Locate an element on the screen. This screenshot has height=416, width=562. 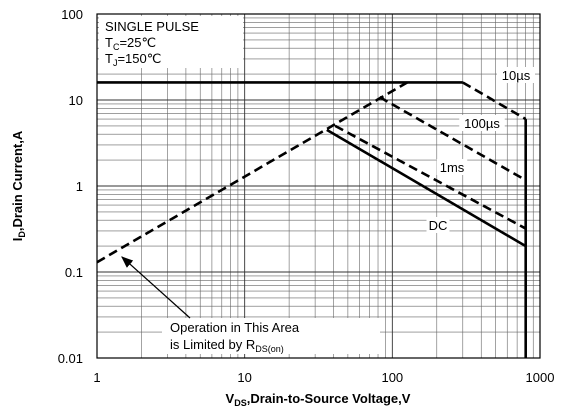
series-label: 100µs is located at coordinates (482, 123).